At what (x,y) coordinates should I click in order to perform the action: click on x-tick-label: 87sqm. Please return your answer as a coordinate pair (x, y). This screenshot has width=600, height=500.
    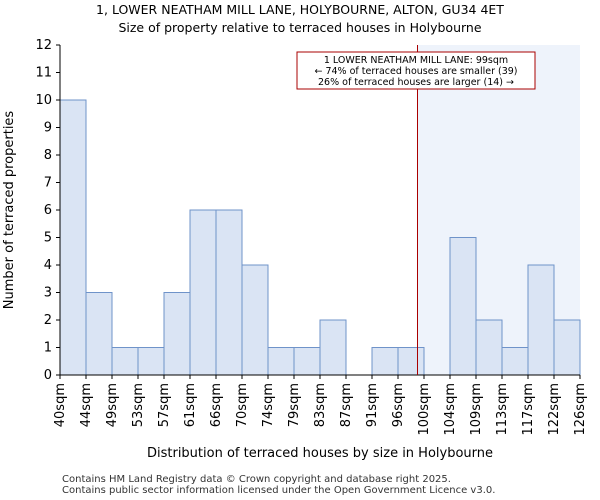
    Looking at the image, I should click on (346, 405).